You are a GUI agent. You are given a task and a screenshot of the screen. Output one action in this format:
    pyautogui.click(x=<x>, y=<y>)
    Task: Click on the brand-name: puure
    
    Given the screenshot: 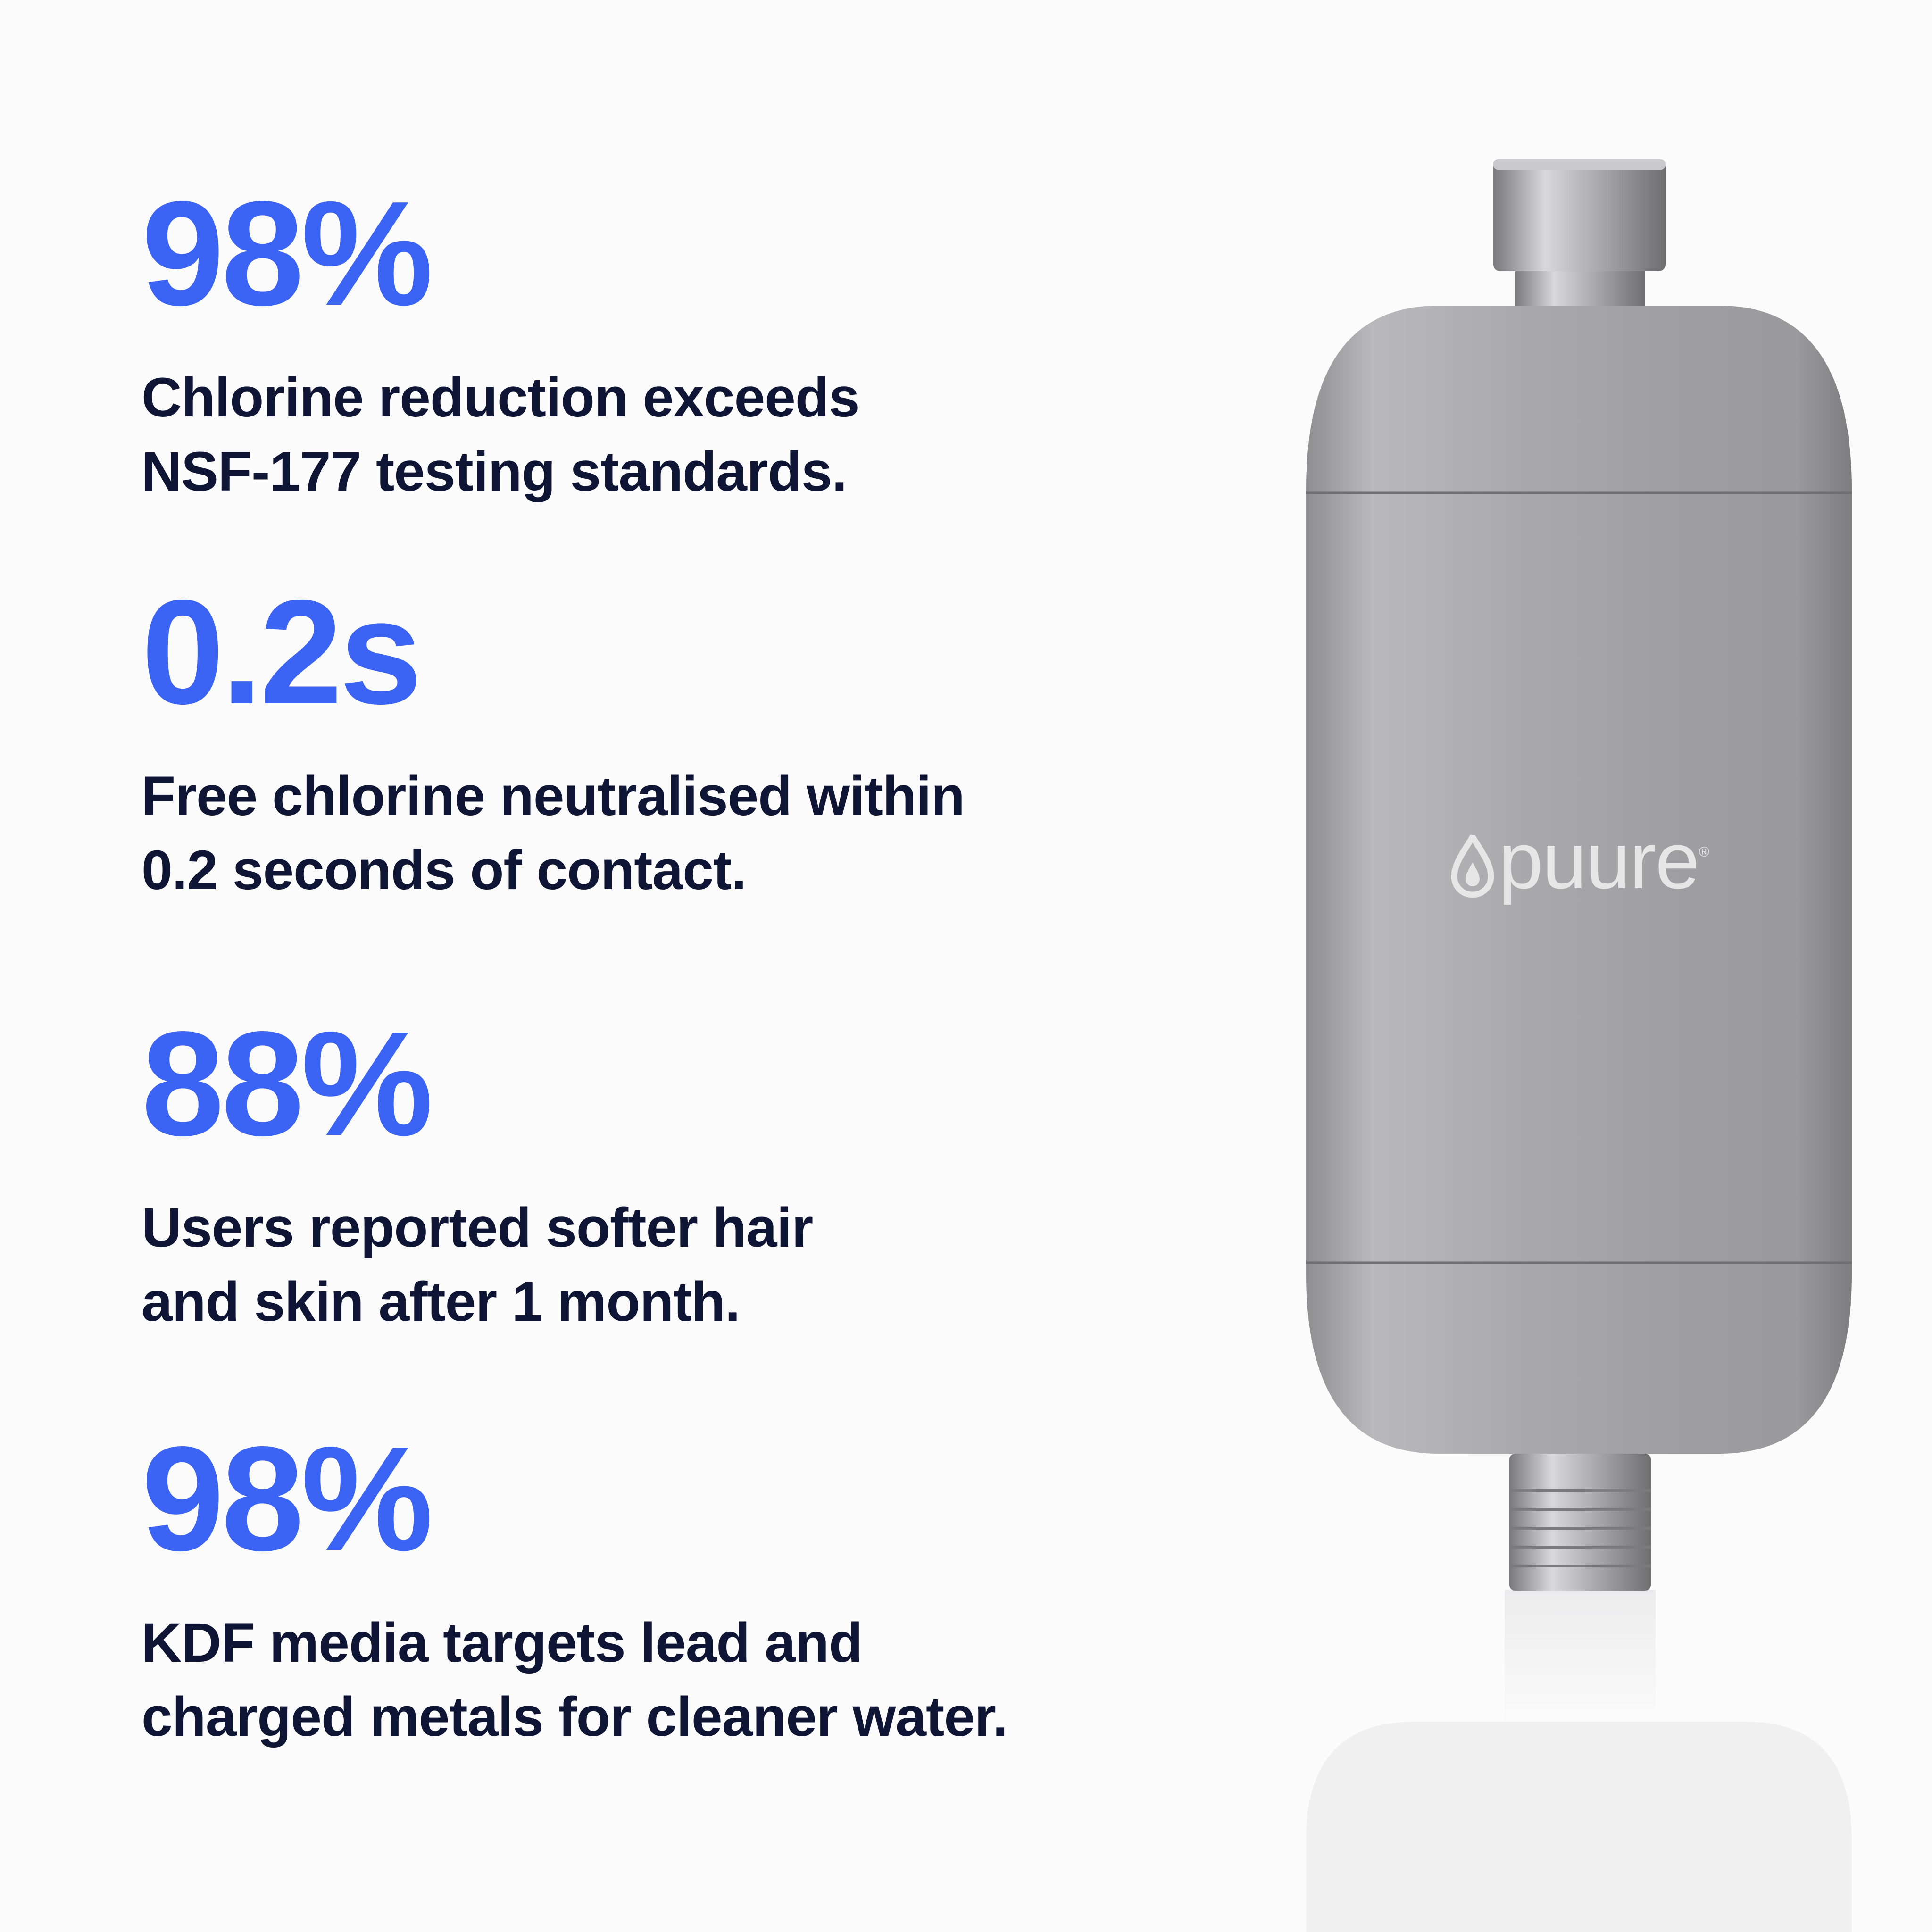 What is the action you would take?
    pyautogui.click(x=1599, y=861)
    